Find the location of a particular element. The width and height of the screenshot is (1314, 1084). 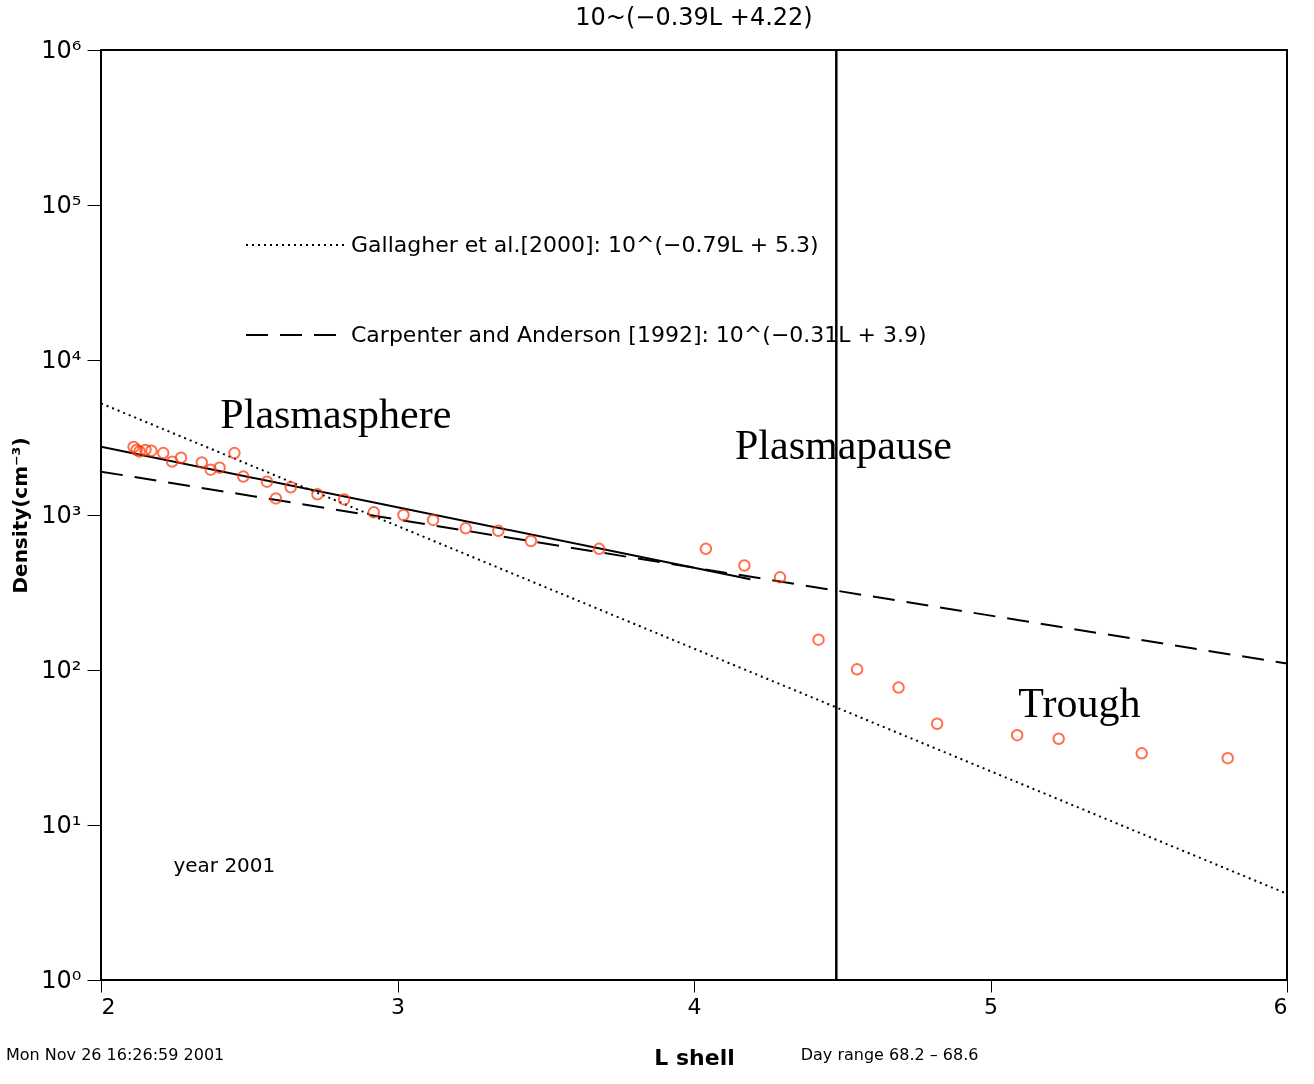

x-tick-label: 3 is located at coordinates (398, 1006).